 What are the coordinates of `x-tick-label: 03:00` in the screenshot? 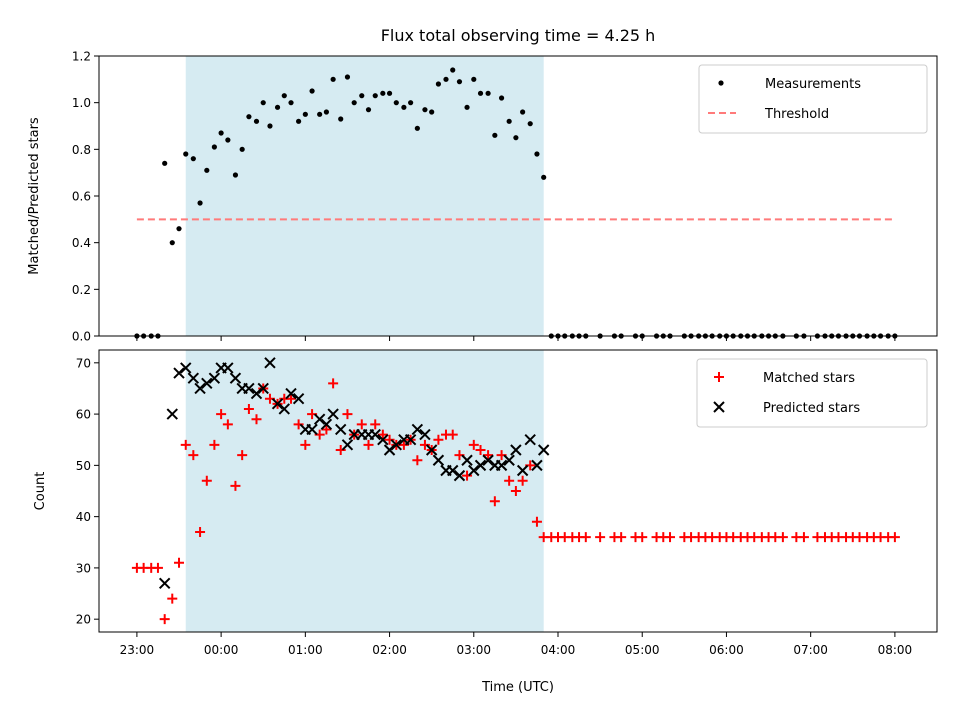 It's located at (473, 650).